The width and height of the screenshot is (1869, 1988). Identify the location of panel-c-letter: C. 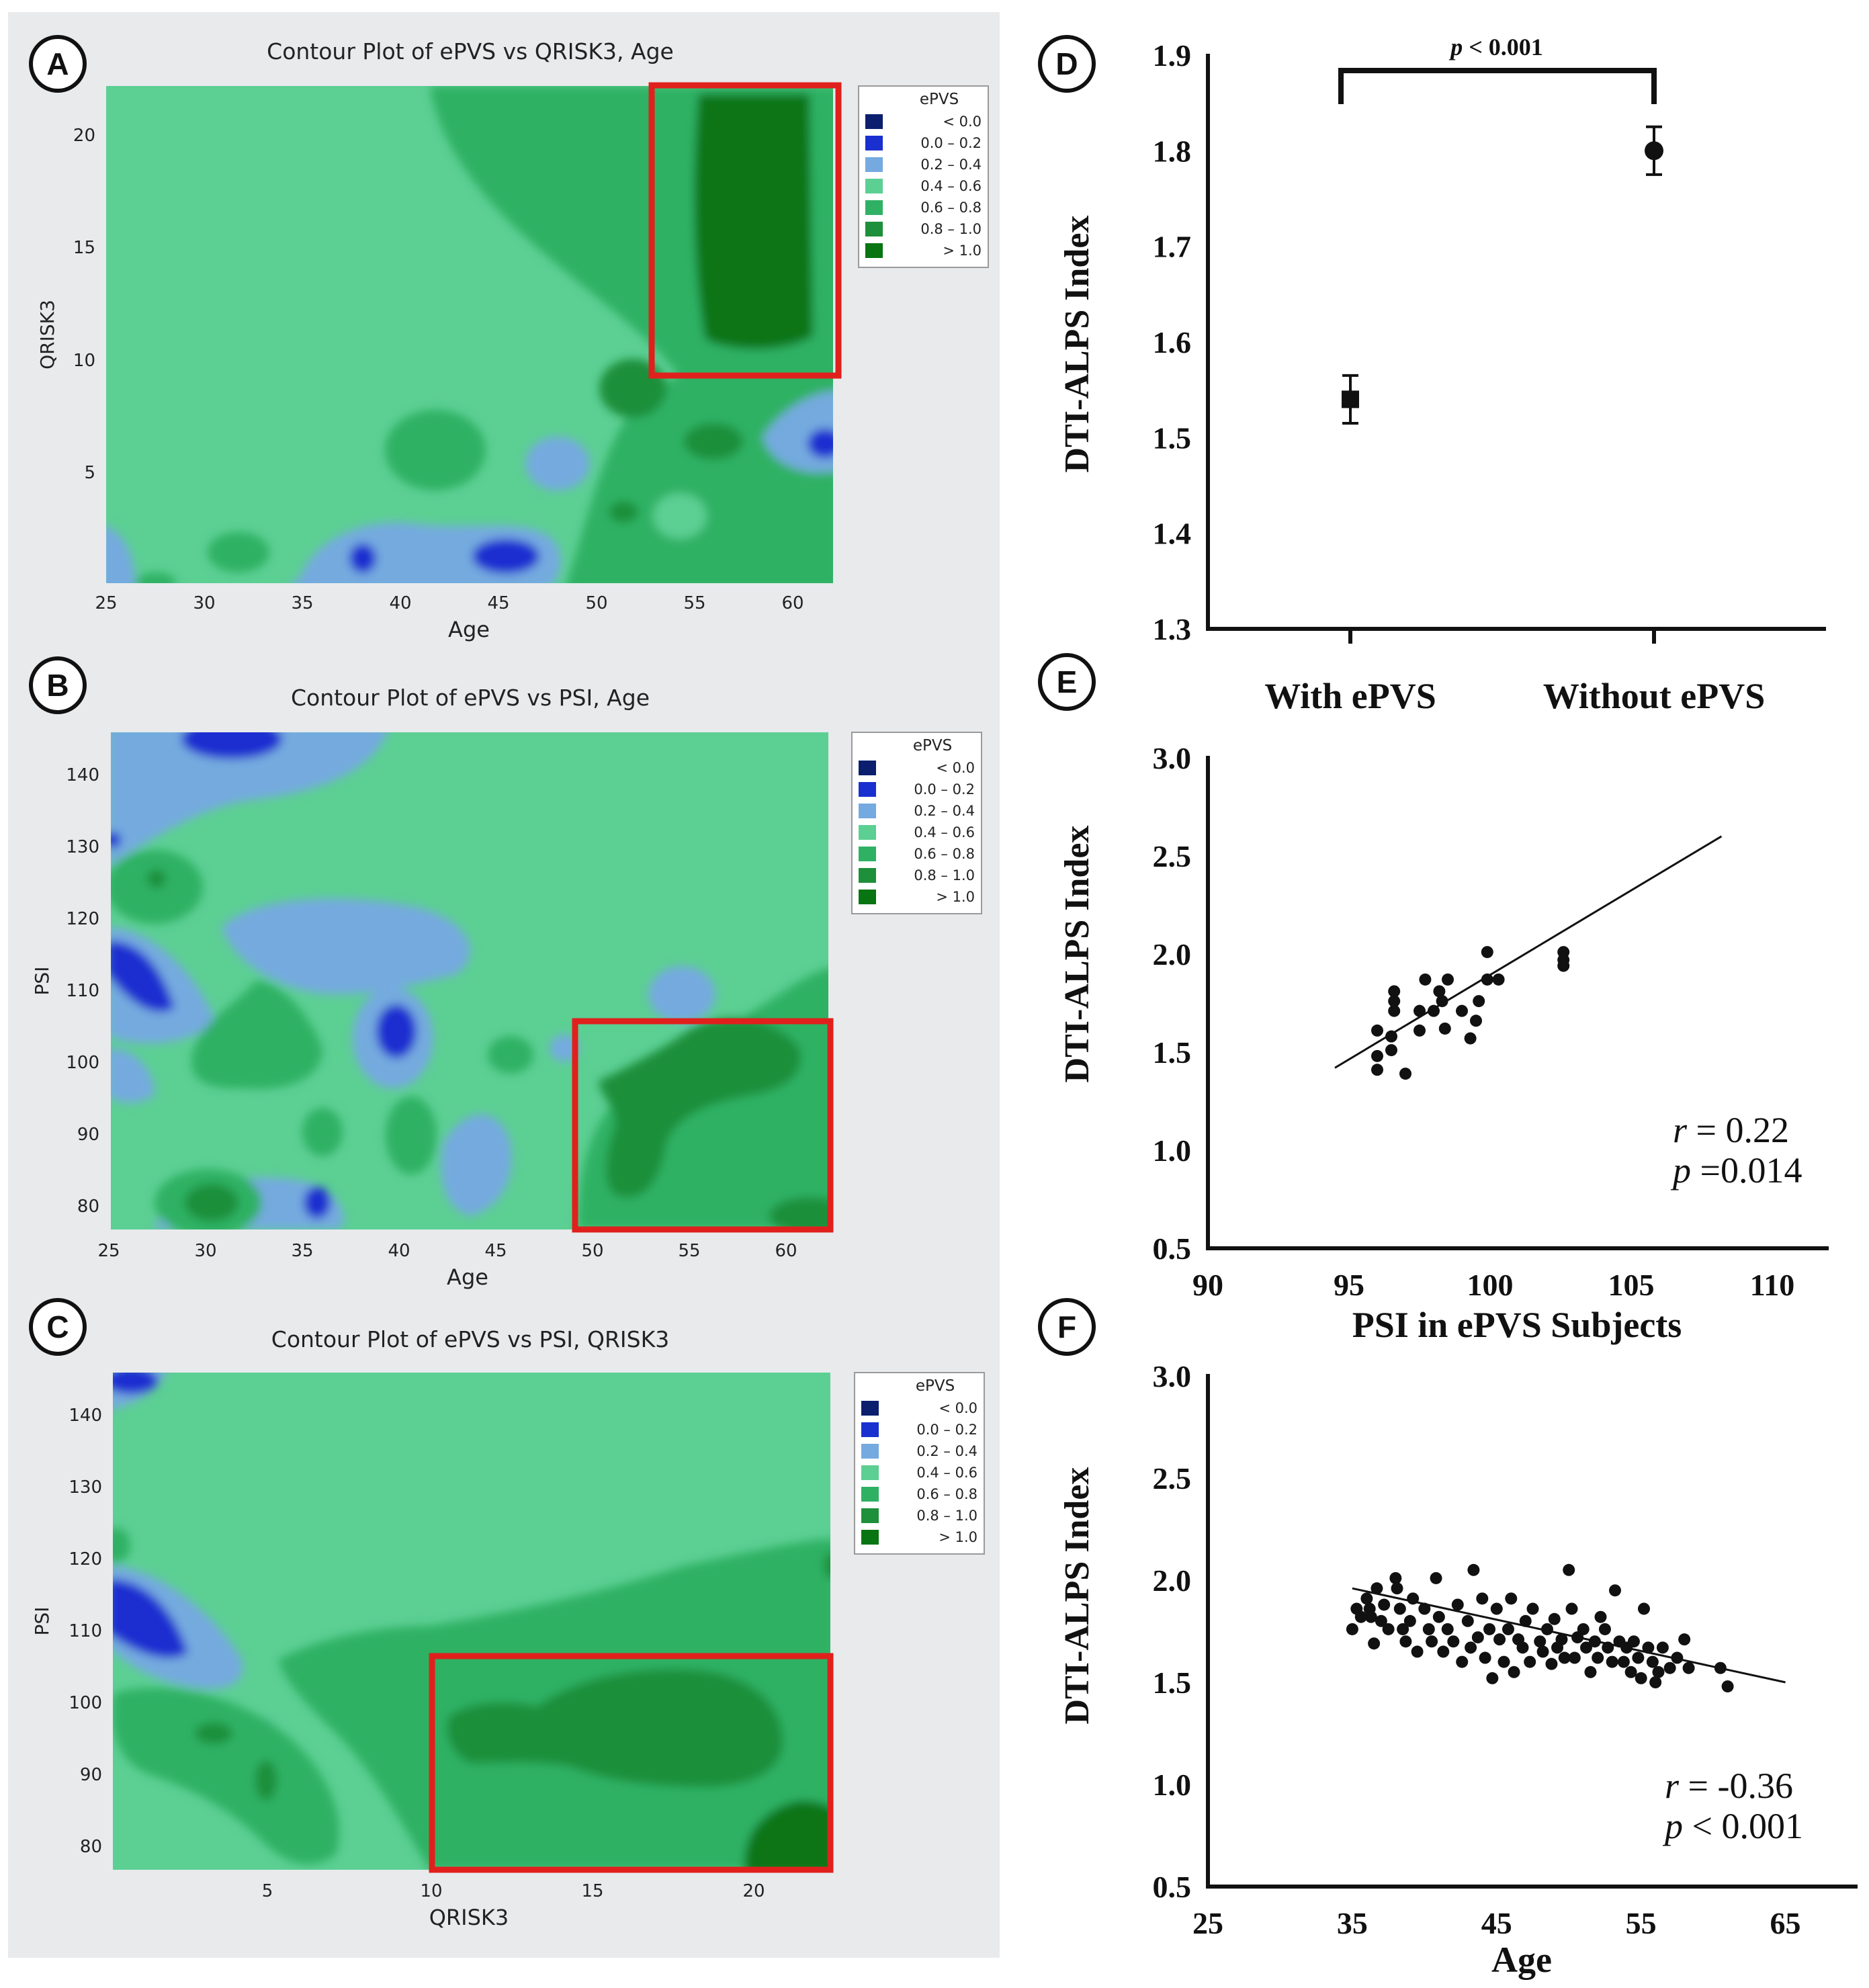
(57, 1327).